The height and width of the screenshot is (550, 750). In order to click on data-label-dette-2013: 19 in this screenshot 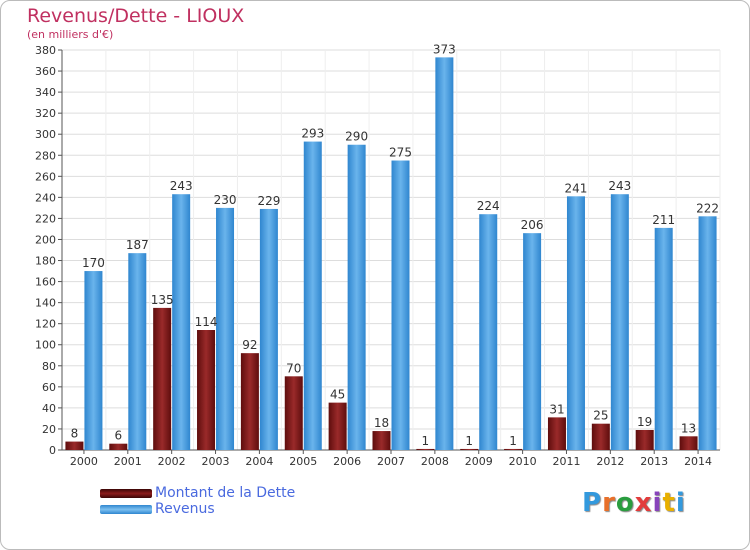, I will do `click(644, 422)`.